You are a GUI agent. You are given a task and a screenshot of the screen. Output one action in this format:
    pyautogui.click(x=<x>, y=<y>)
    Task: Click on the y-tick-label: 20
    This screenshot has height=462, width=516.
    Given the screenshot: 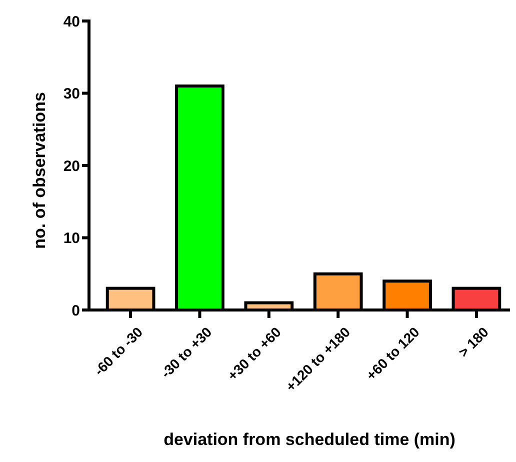 What is the action you would take?
    pyautogui.click(x=71, y=166)
    